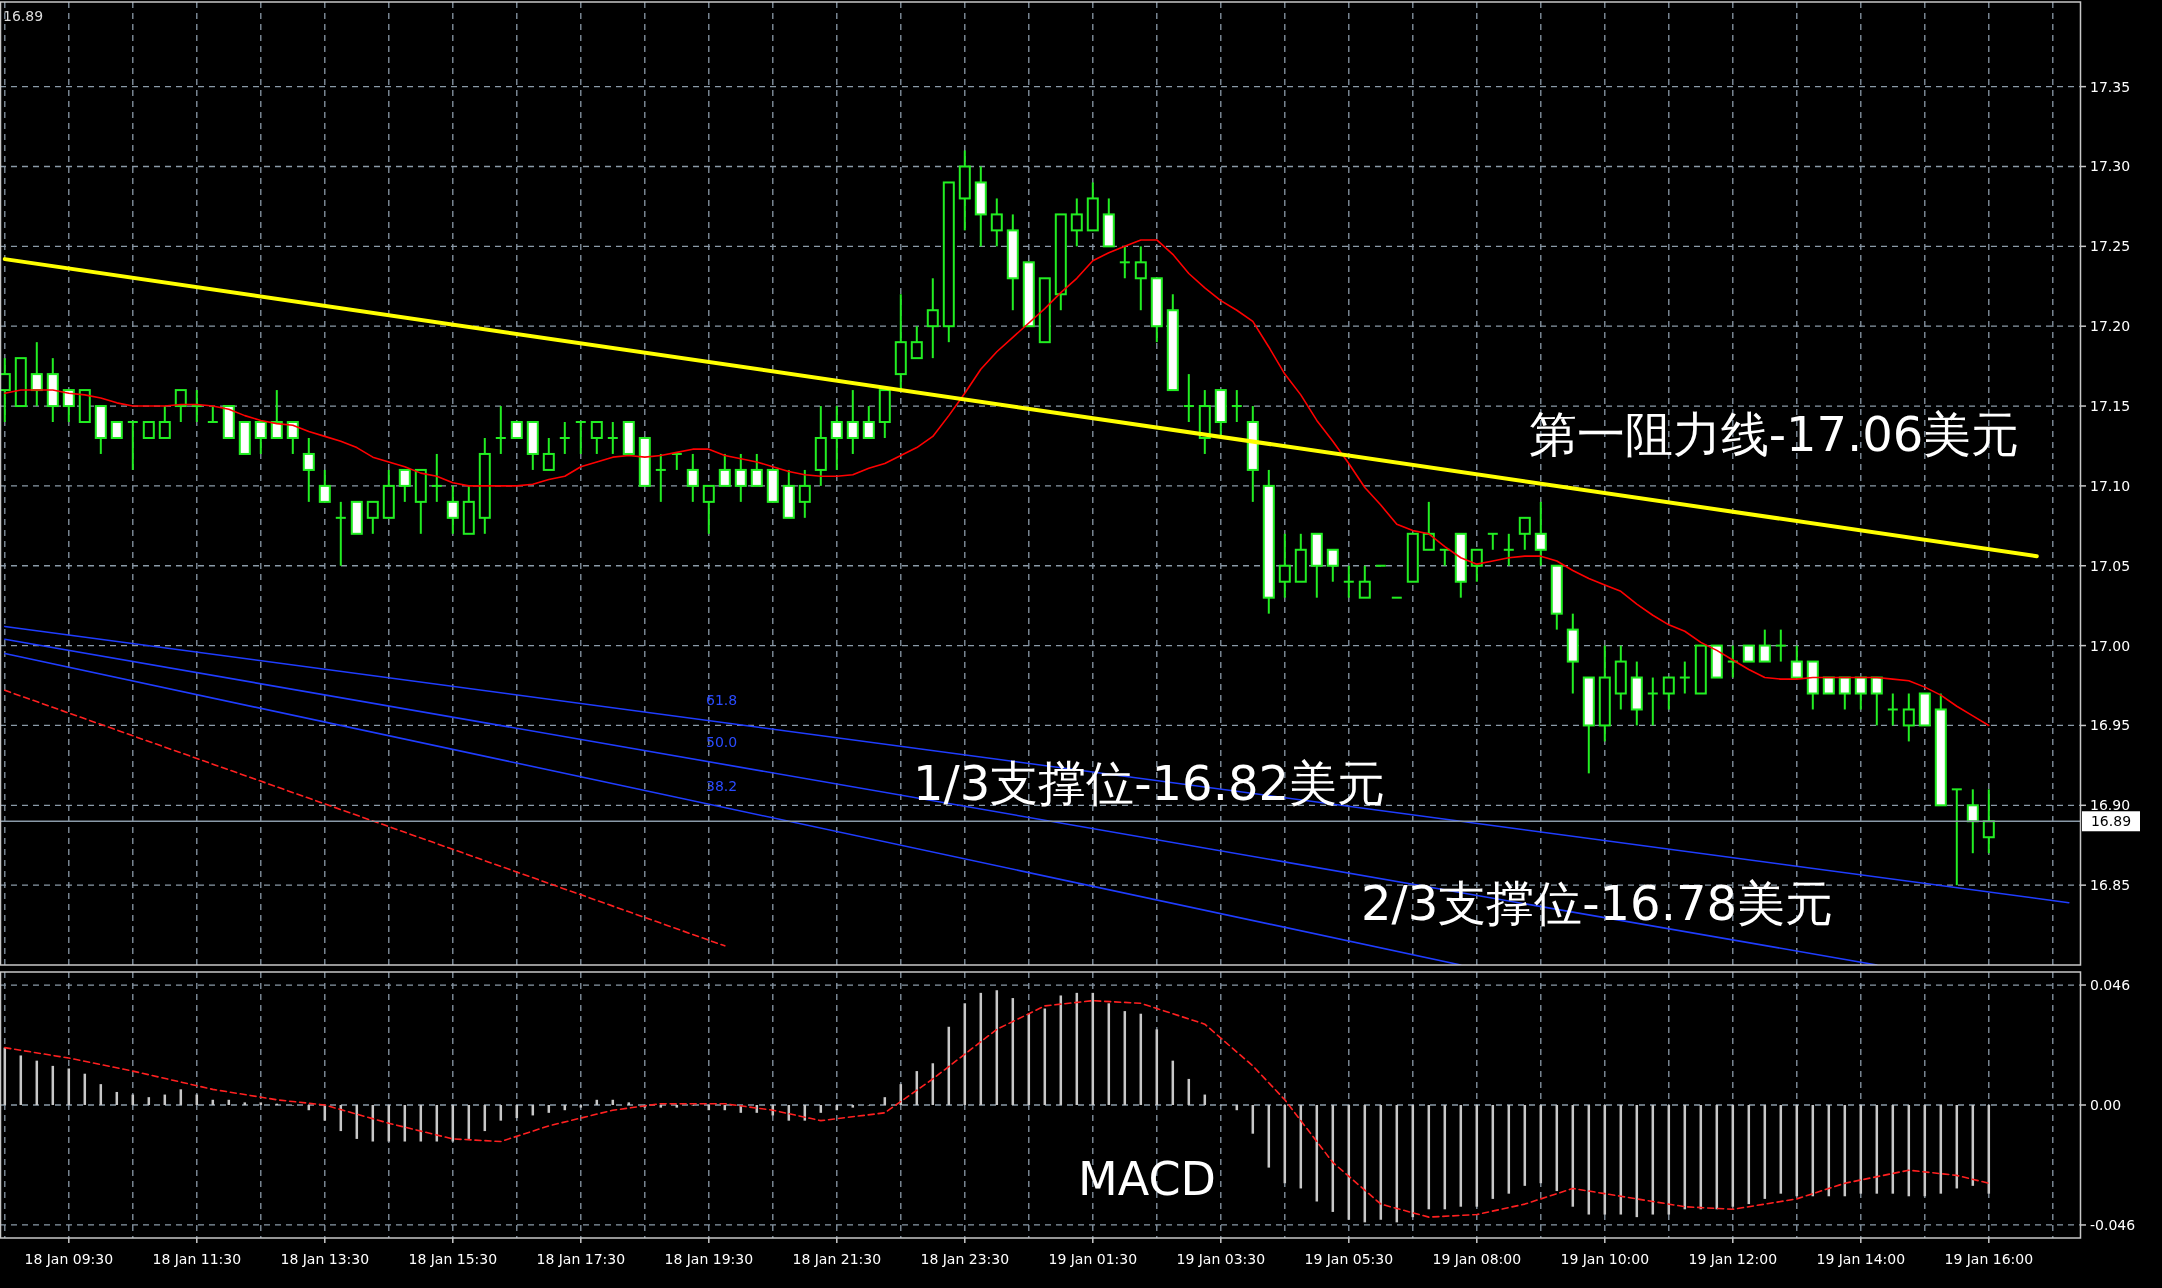 The image size is (2162, 1288). Describe the element at coordinates (1733, 1259) in the screenshot. I see `x-tick-label: 19 Jan 12:00` at that location.